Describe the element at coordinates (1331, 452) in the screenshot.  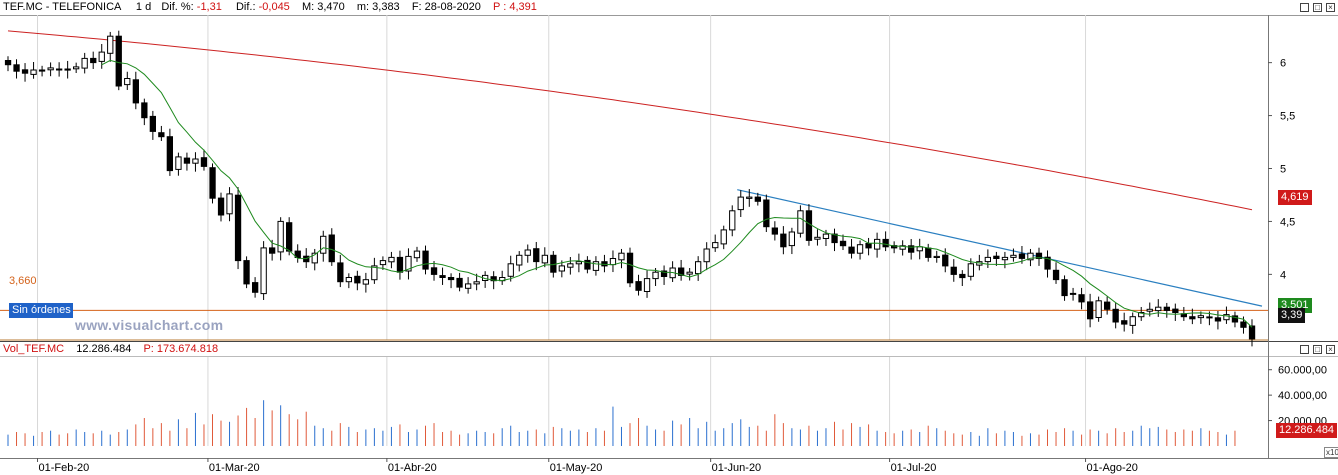
I see `volume-scale-label: x10` at that location.